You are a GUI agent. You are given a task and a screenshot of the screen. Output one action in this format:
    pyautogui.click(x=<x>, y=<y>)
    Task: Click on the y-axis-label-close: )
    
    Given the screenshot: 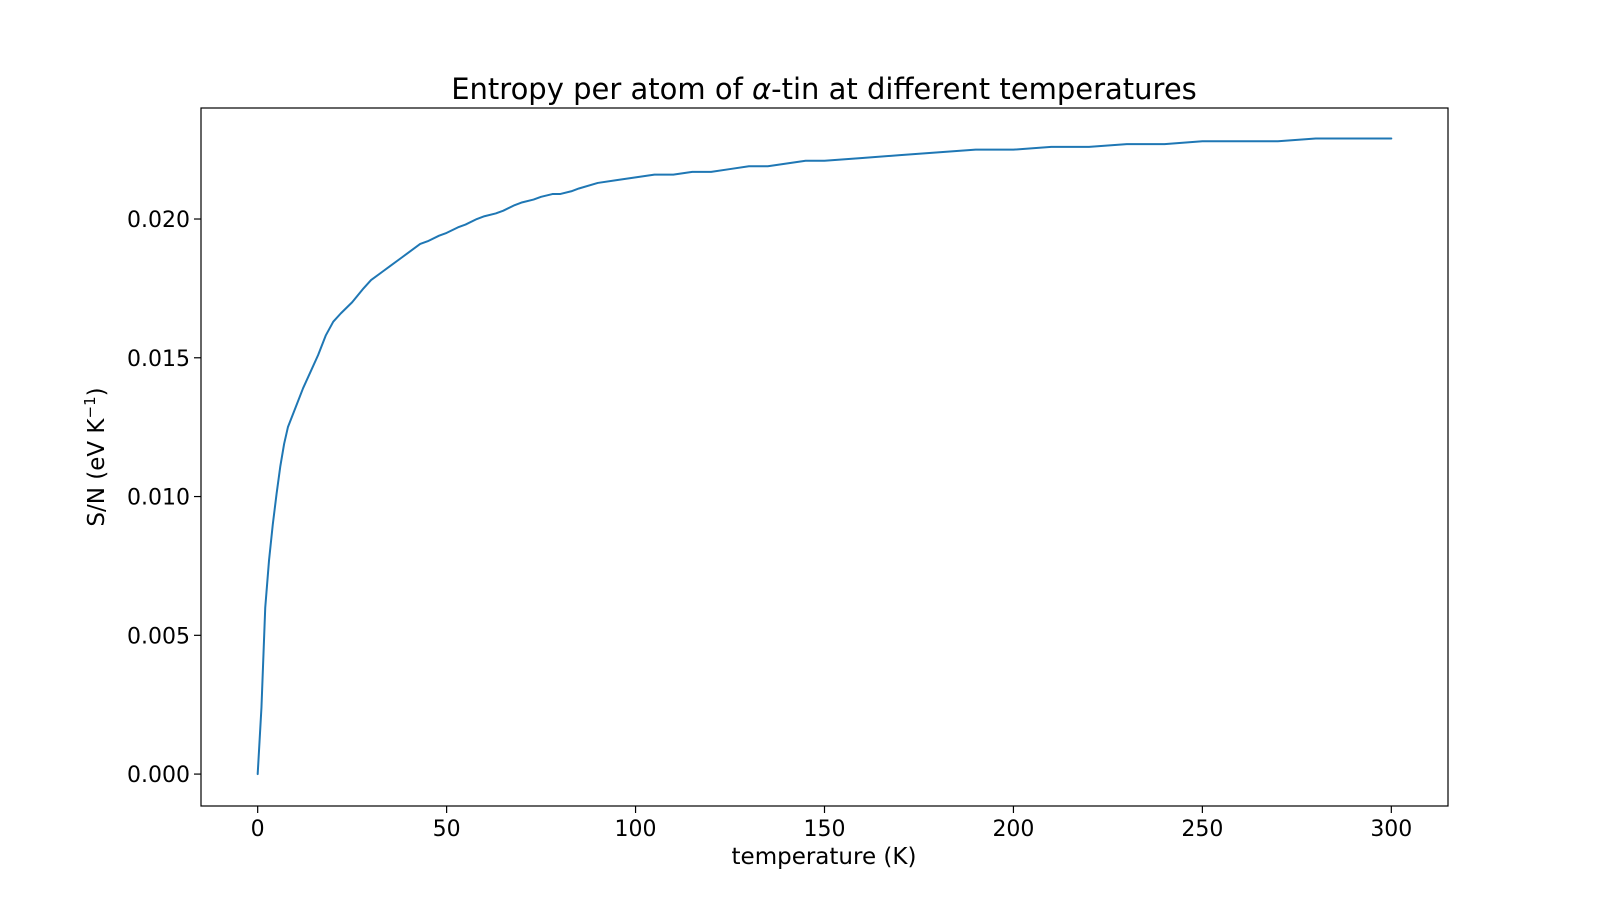 What is the action you would take?
    pyautogui.click(x=97, y=391)
    